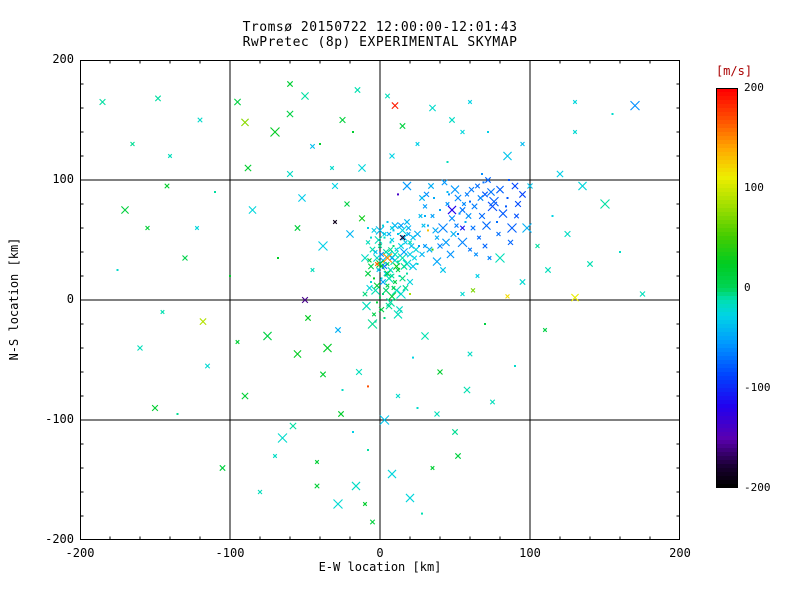 The image size is (800, 600). What do you see at coordinates (230, 553) in the screenshot?
I see `x-tick-label: -100` at bounding box center [230, 553].